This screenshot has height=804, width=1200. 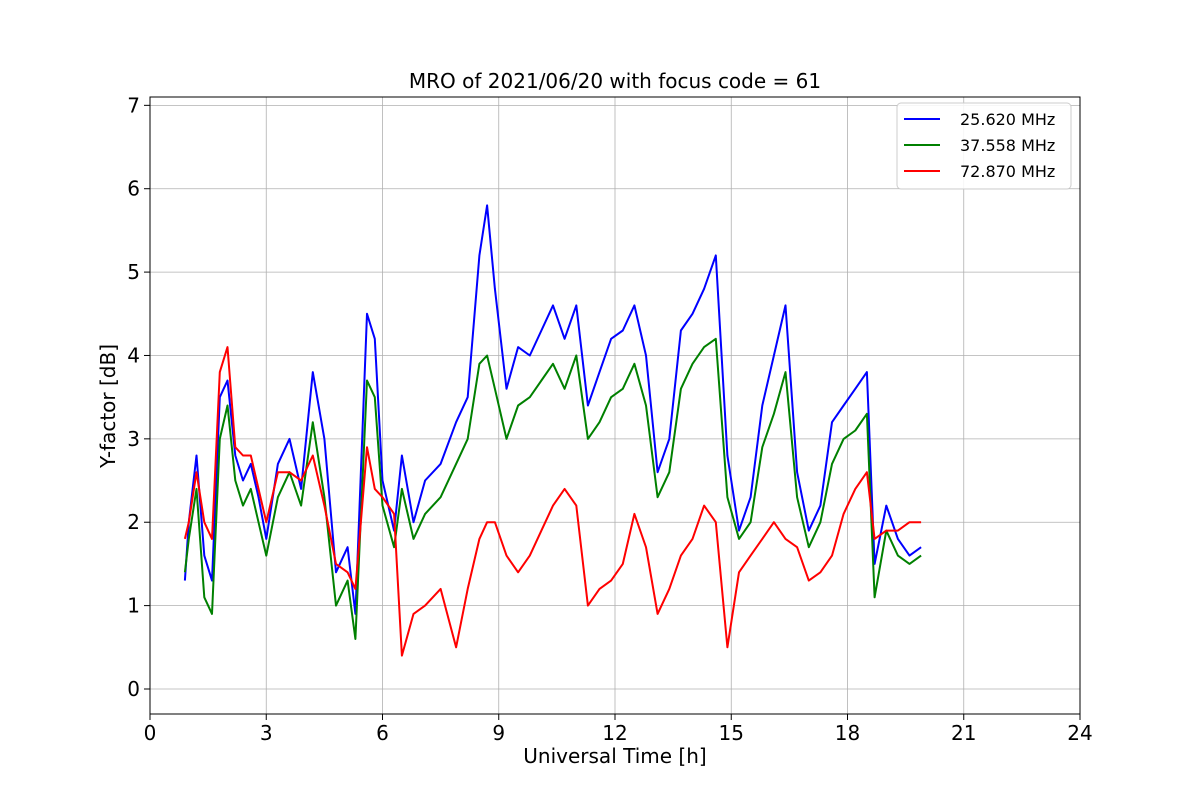 I want to click on legend-label-series-1: 25.620 MHz, so click(x=1007, y=119).